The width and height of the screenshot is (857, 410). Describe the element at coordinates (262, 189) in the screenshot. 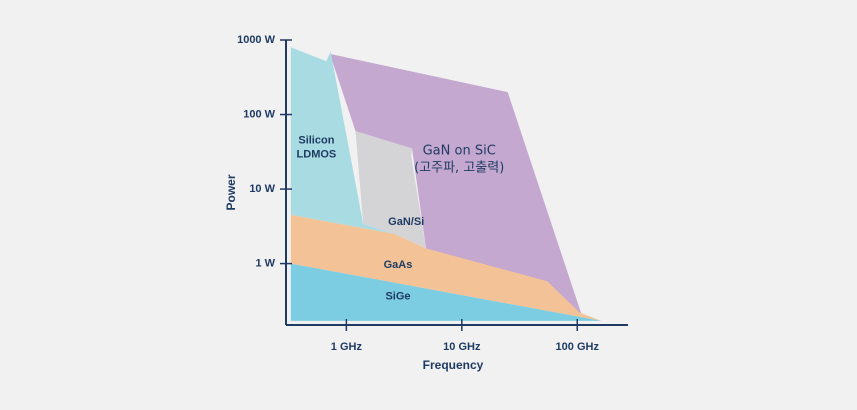

I see `y-tick-label: 10 W` at that location.